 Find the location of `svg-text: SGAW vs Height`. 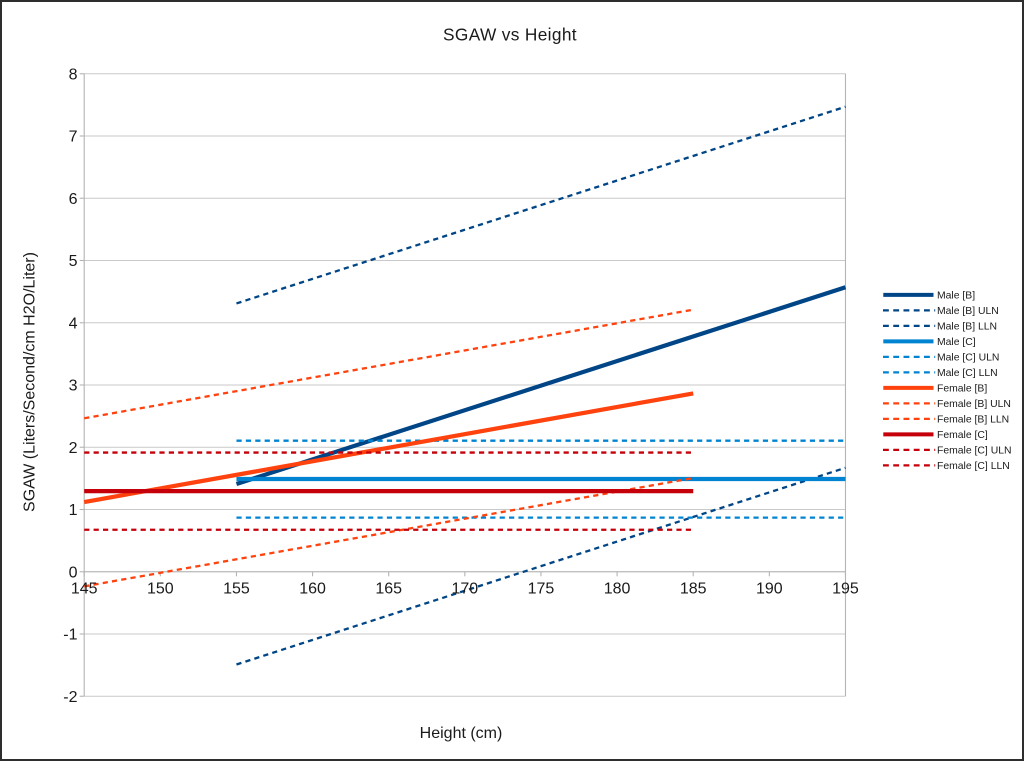

svg-text: SGAW vs Height is located at coordinates (510, 35).